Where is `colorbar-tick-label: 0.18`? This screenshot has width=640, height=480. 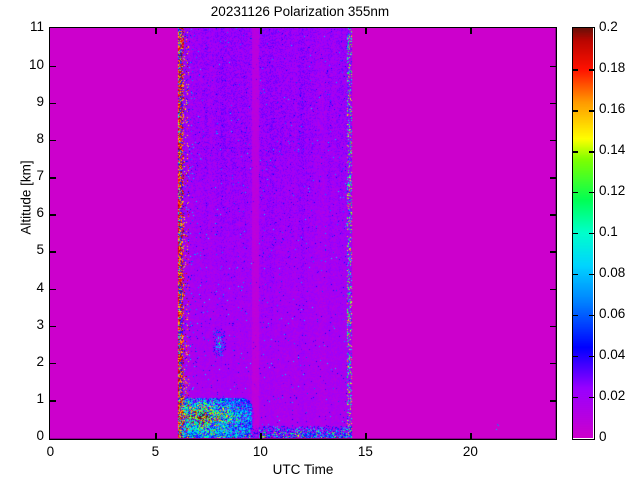
colorbar-tick-label: 0.18 is located at coordinates (612, 68).